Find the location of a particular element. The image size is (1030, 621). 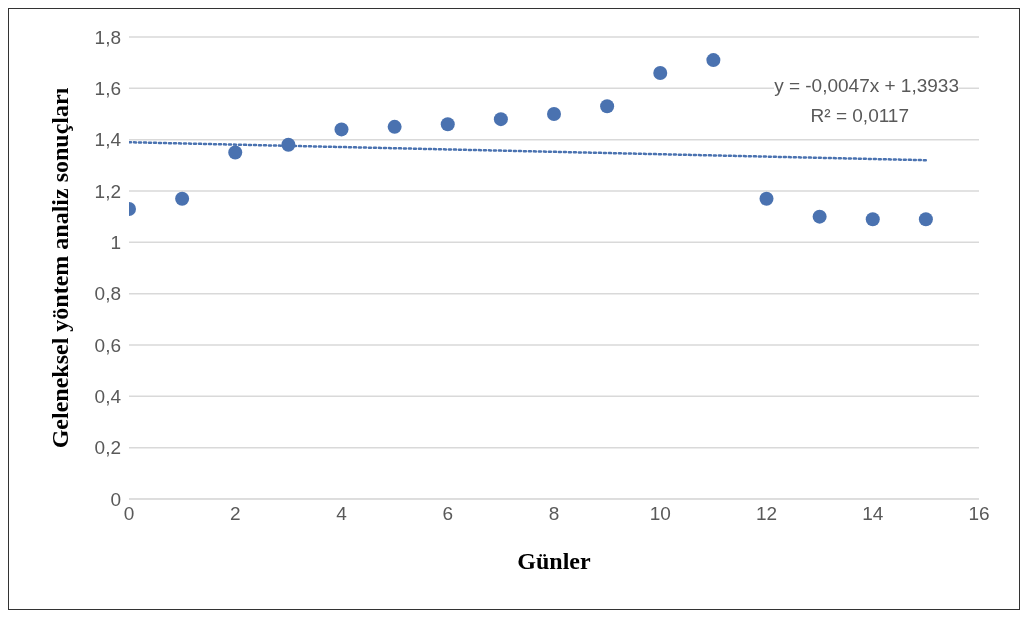

annotation: y = -0,0047x + 1,3933 is located at coordinates (866, 86).